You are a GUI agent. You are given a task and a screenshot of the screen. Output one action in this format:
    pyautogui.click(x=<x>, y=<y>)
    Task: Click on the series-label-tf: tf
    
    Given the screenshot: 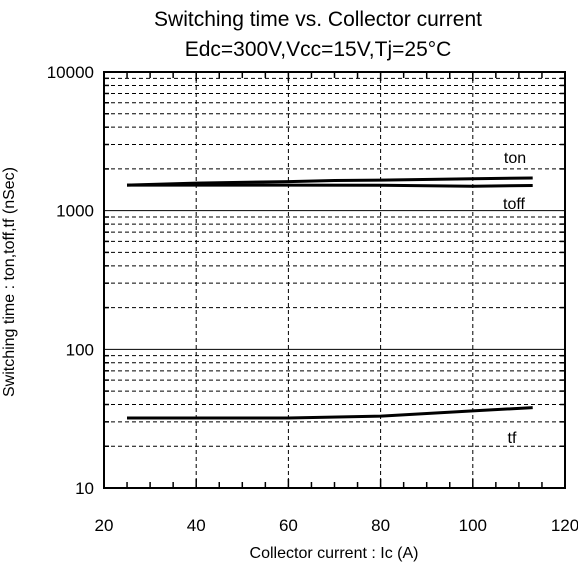 What is the action you would take?
    pyautogui.click(x=512, y=438)
    